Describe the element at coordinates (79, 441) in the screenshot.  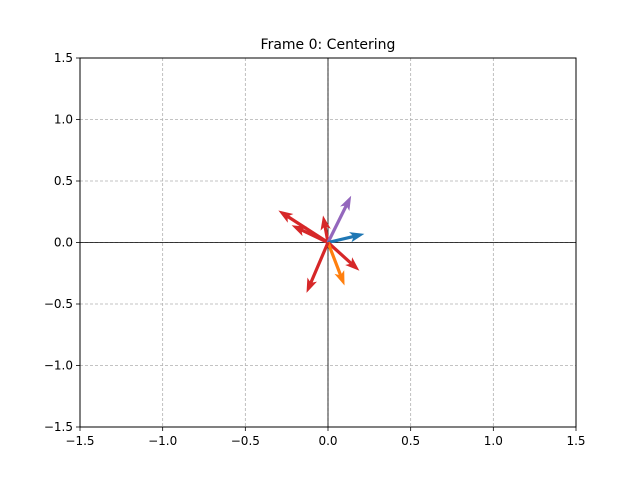
I see `x-tick-label: −1.5` at that location.